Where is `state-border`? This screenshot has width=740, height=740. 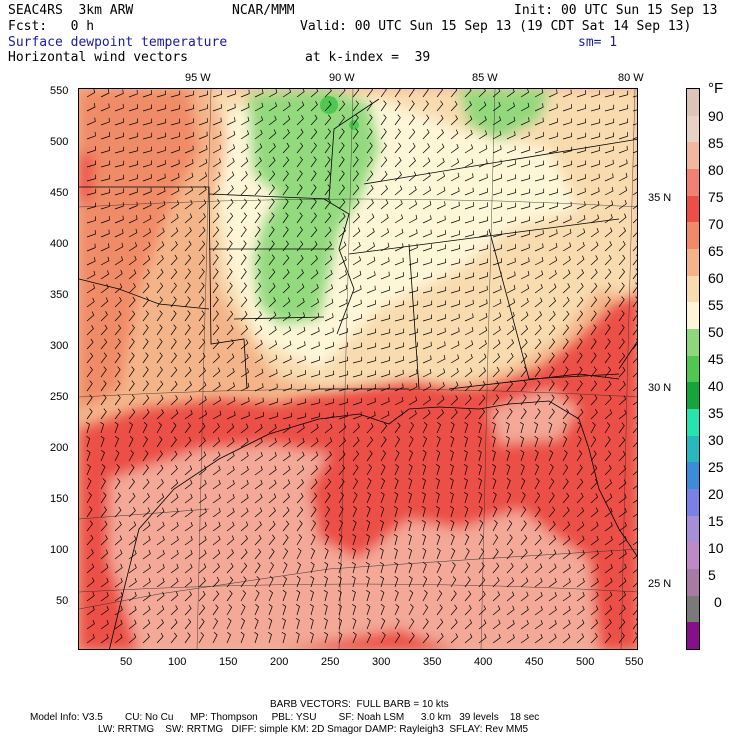
state-border is located at coordinates (144, 514).